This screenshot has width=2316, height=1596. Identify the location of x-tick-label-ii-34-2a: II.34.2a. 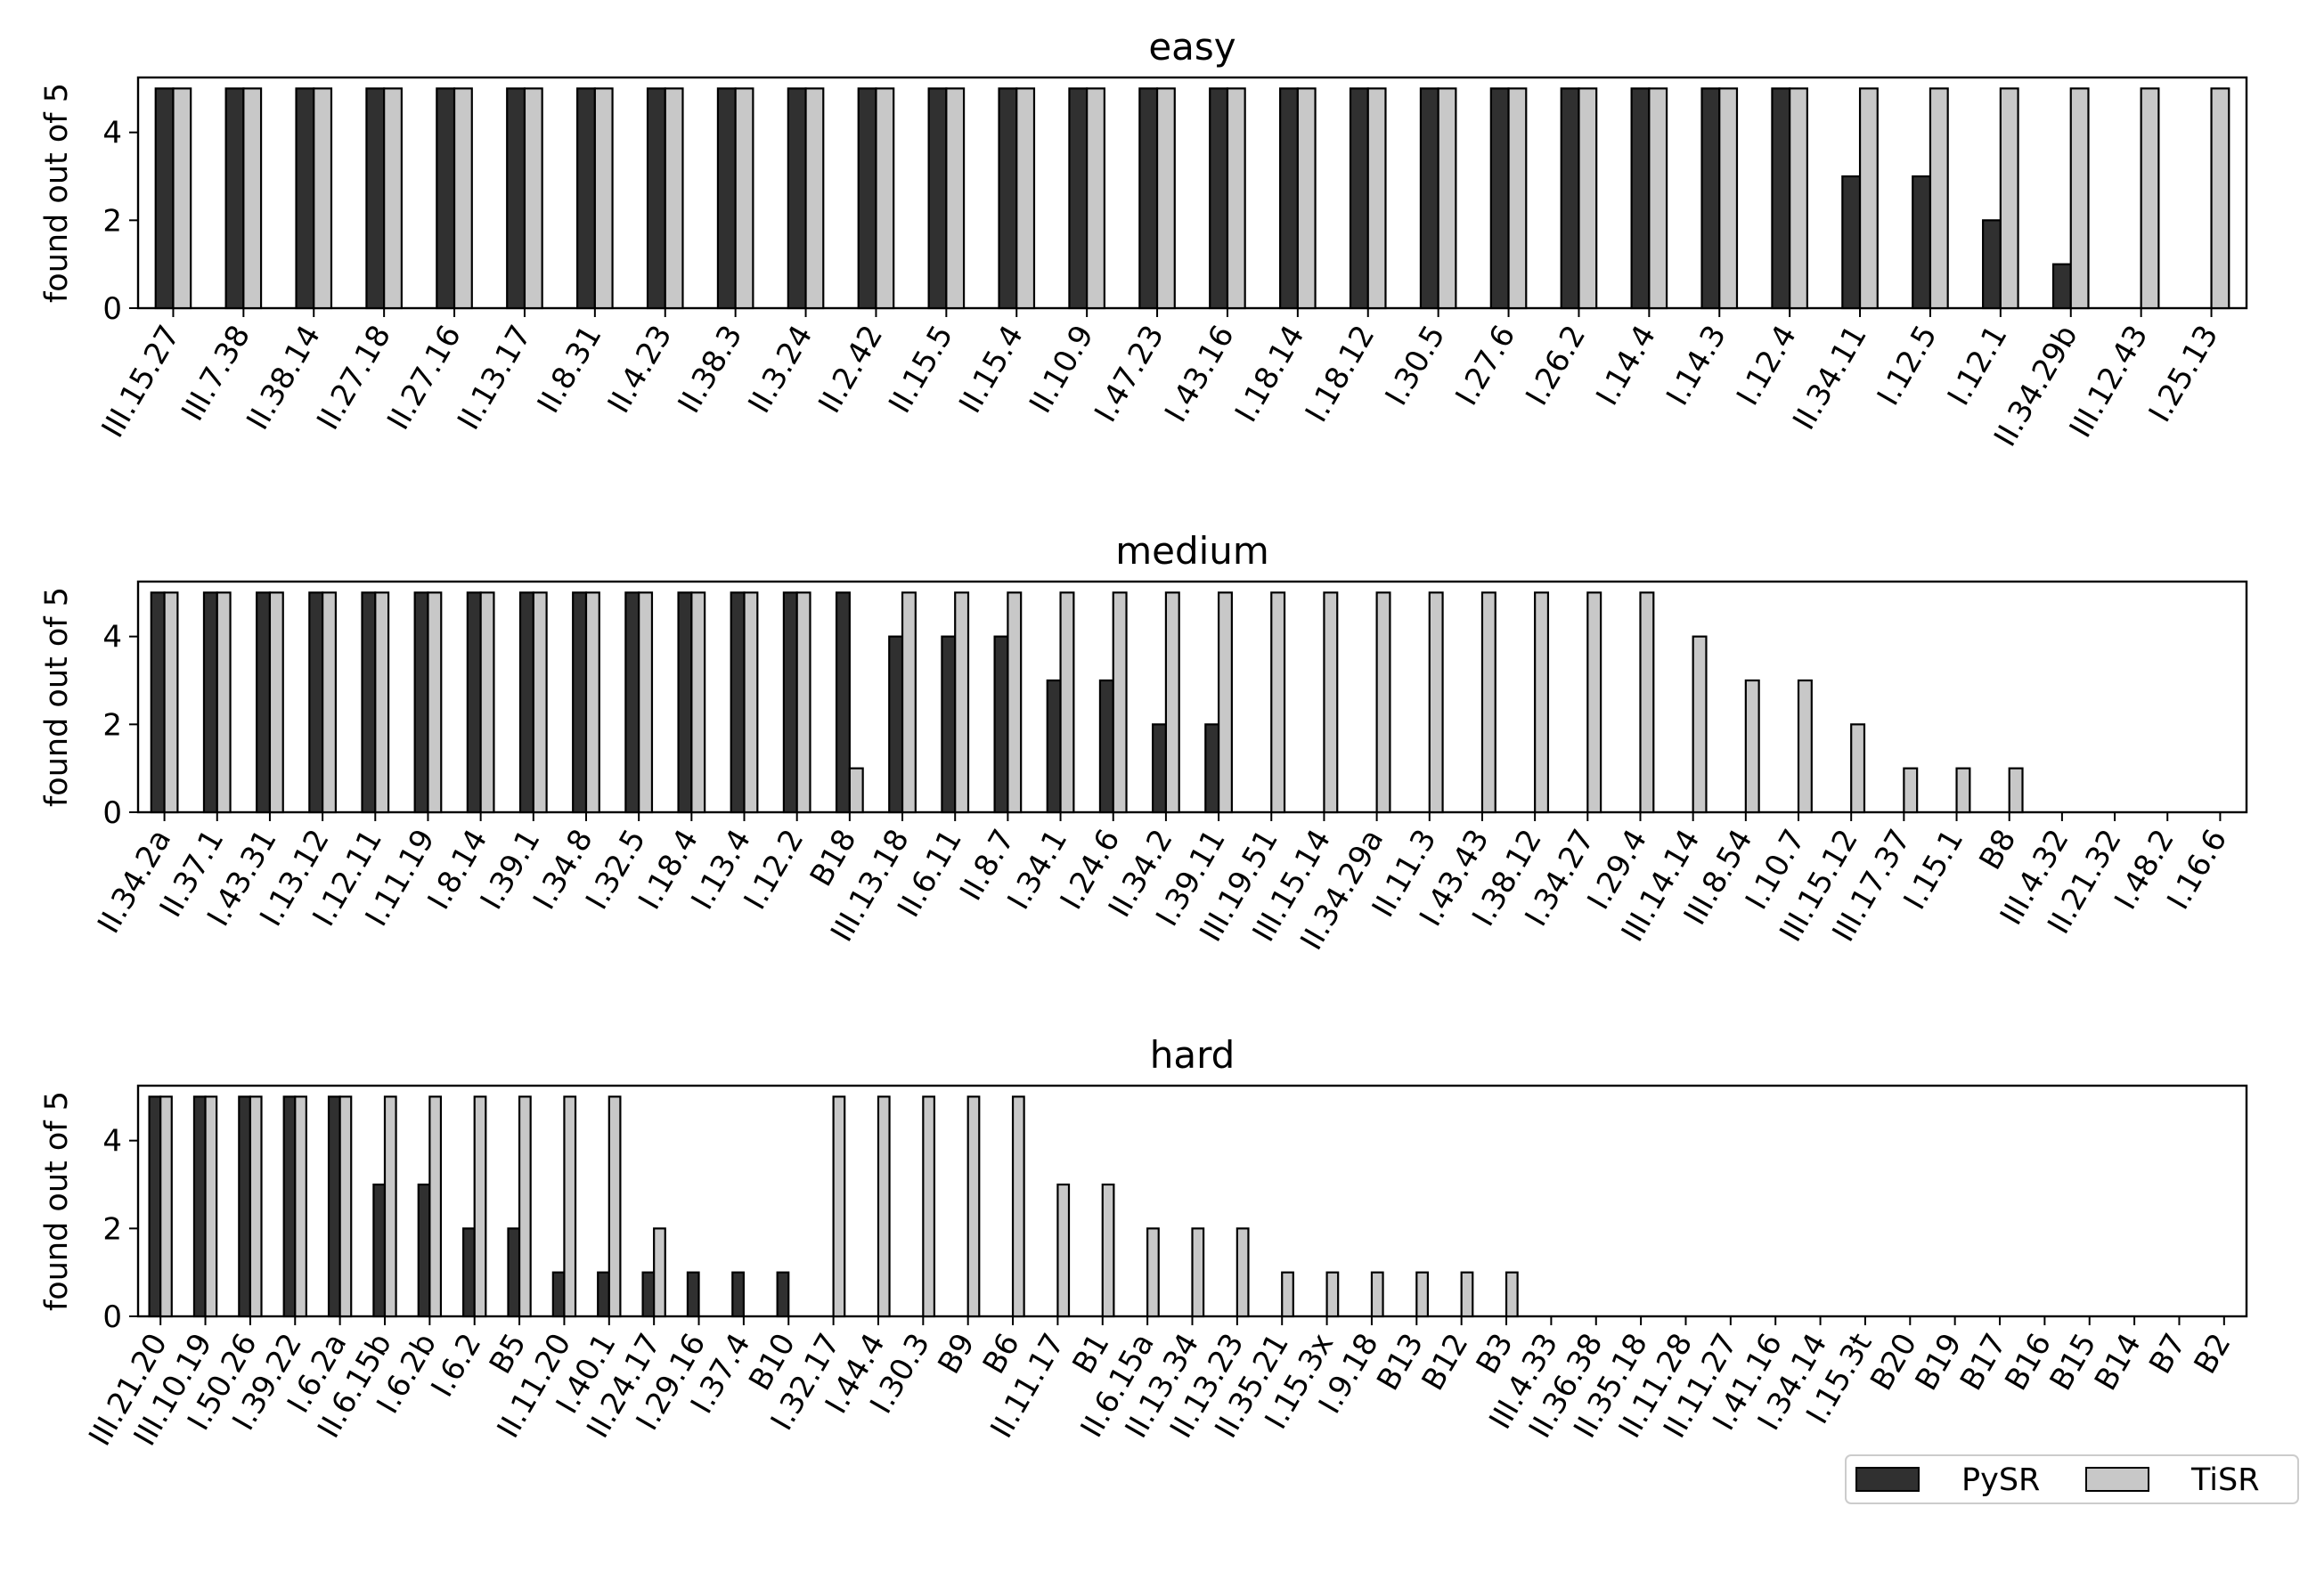
(134, 882).